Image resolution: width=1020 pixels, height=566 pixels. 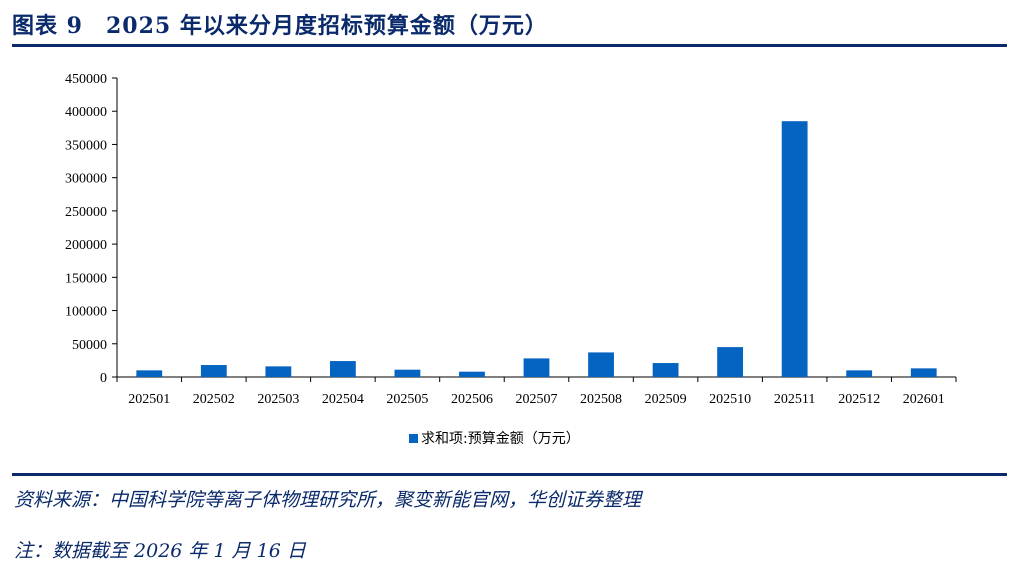 I want to click on legend-swatch, so click(x=413, y=438).